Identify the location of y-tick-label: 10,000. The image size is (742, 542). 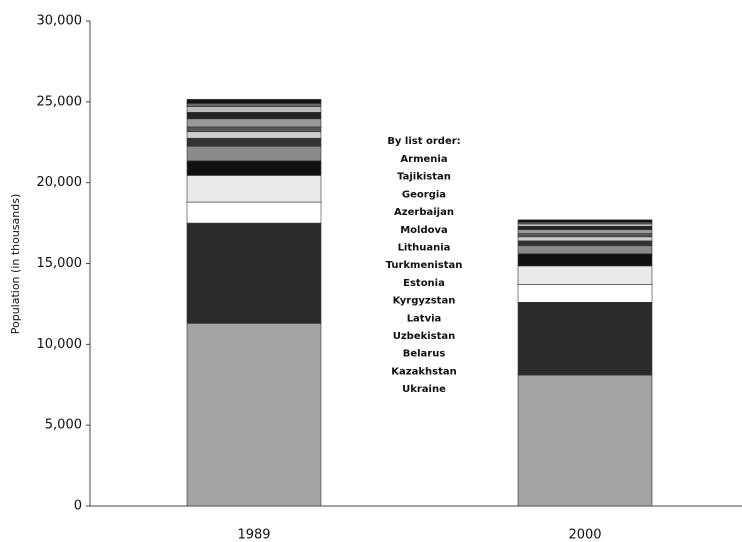
(60, 344).